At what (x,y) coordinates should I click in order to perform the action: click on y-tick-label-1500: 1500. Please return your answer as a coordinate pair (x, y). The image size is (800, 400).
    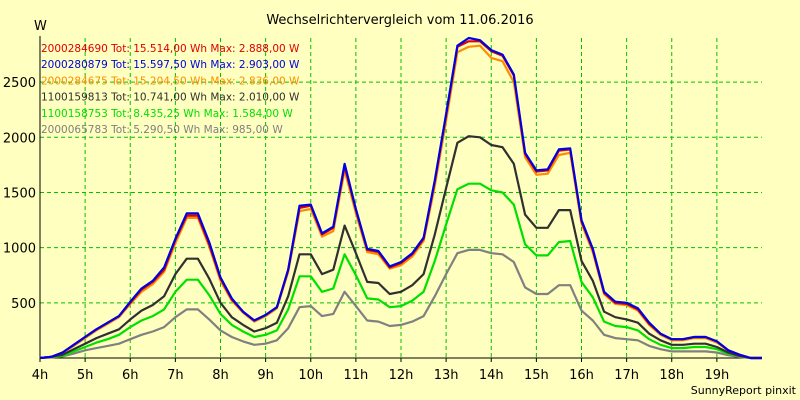
    Looking at the image, I should click on (19, 193).